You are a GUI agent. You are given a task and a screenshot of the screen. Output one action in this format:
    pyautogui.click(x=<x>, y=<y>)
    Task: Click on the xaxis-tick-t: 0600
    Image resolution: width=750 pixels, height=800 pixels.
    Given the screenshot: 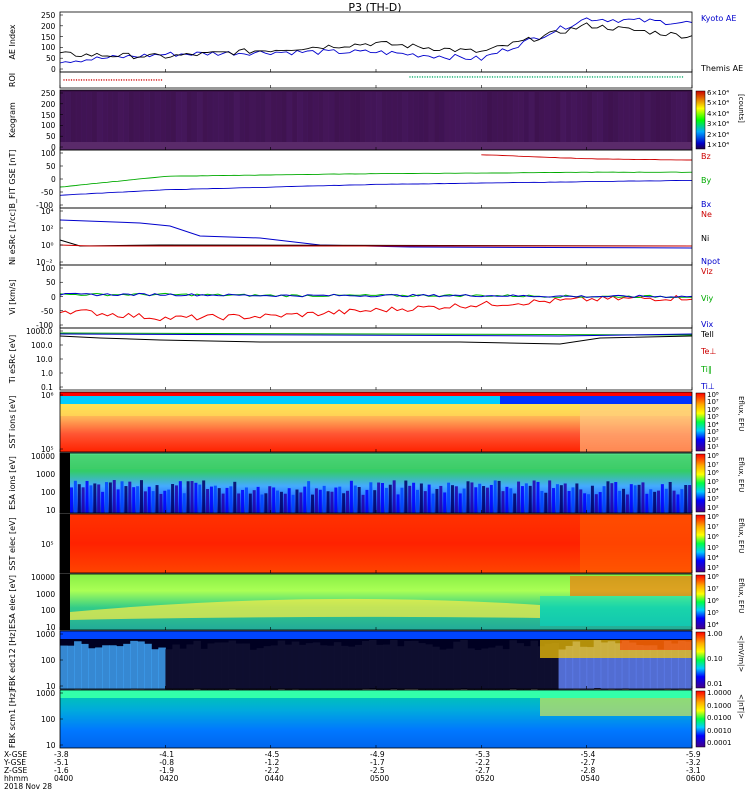 What is the action you would take?
    pyautogui.click(x=696, y=778)
    